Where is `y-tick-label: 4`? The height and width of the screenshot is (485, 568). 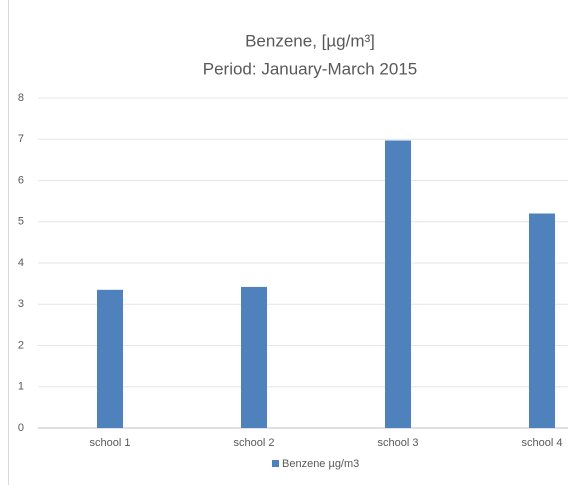
y-tick-label: 4 is located at coordinates (21, 263).